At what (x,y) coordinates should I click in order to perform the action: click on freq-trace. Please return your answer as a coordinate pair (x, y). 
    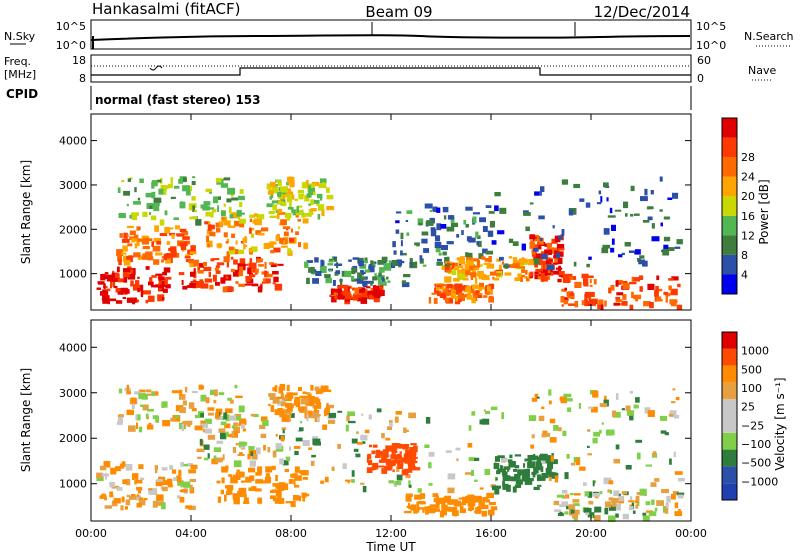
    Looking at the image, I should click on (391, 71).